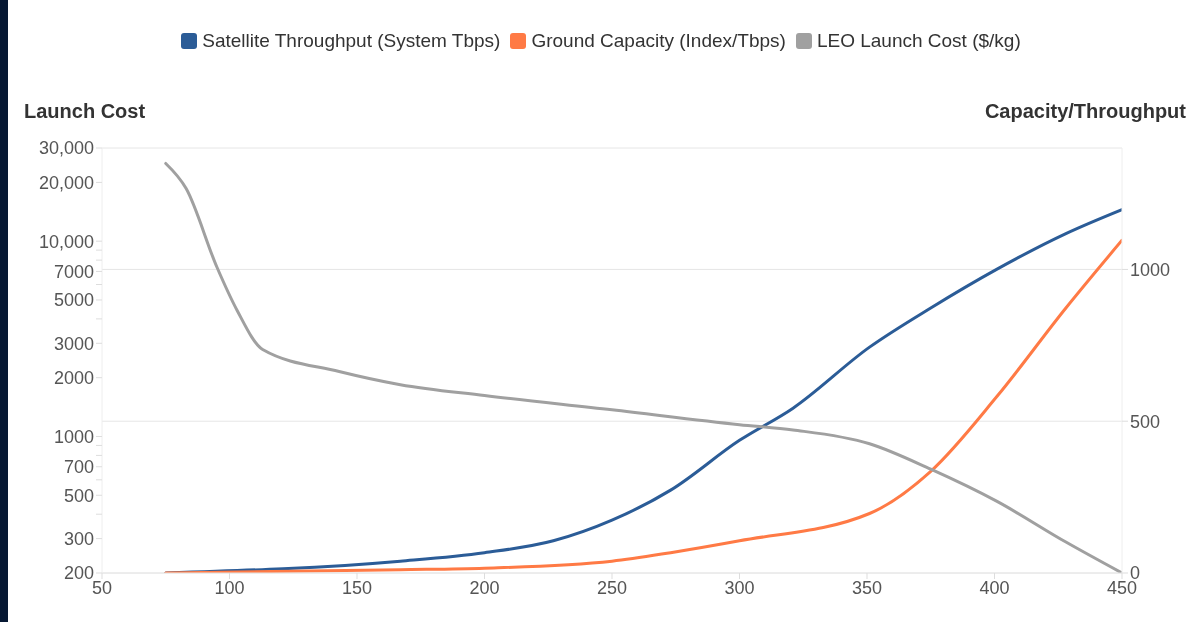  I want to click on y-tick-label: 2000, so click(73, 378).